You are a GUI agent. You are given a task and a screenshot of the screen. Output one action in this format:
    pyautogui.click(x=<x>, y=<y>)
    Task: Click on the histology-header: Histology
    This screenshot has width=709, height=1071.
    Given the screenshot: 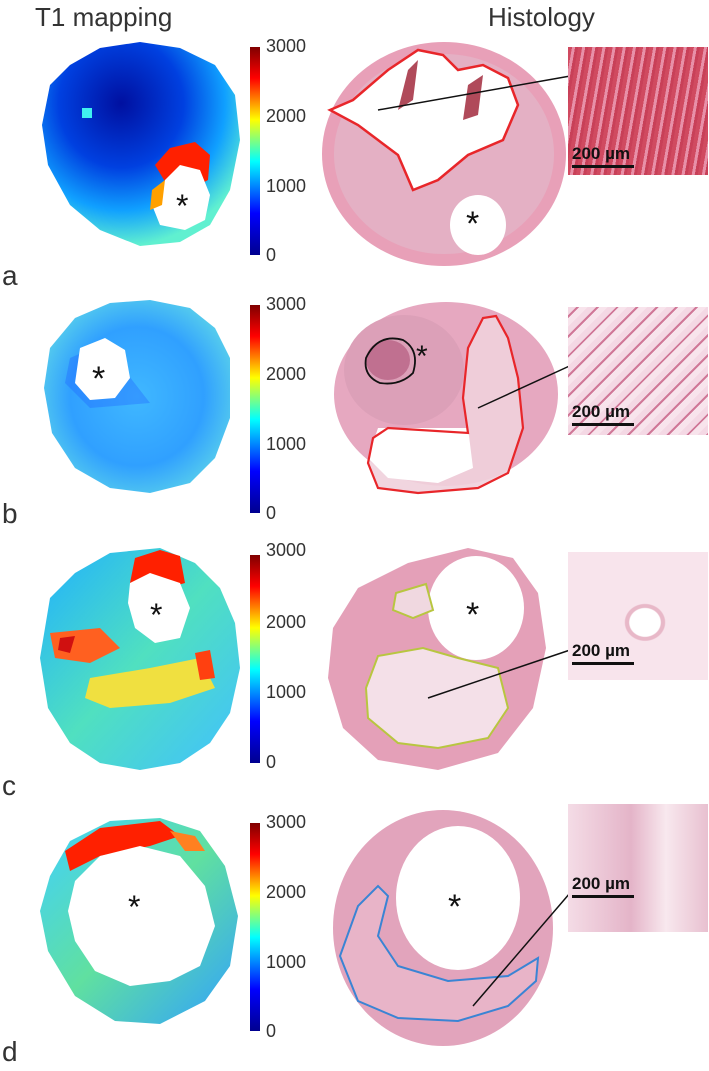 What is the action you would take?
    pyautogui.click(x=541, y=17)
    